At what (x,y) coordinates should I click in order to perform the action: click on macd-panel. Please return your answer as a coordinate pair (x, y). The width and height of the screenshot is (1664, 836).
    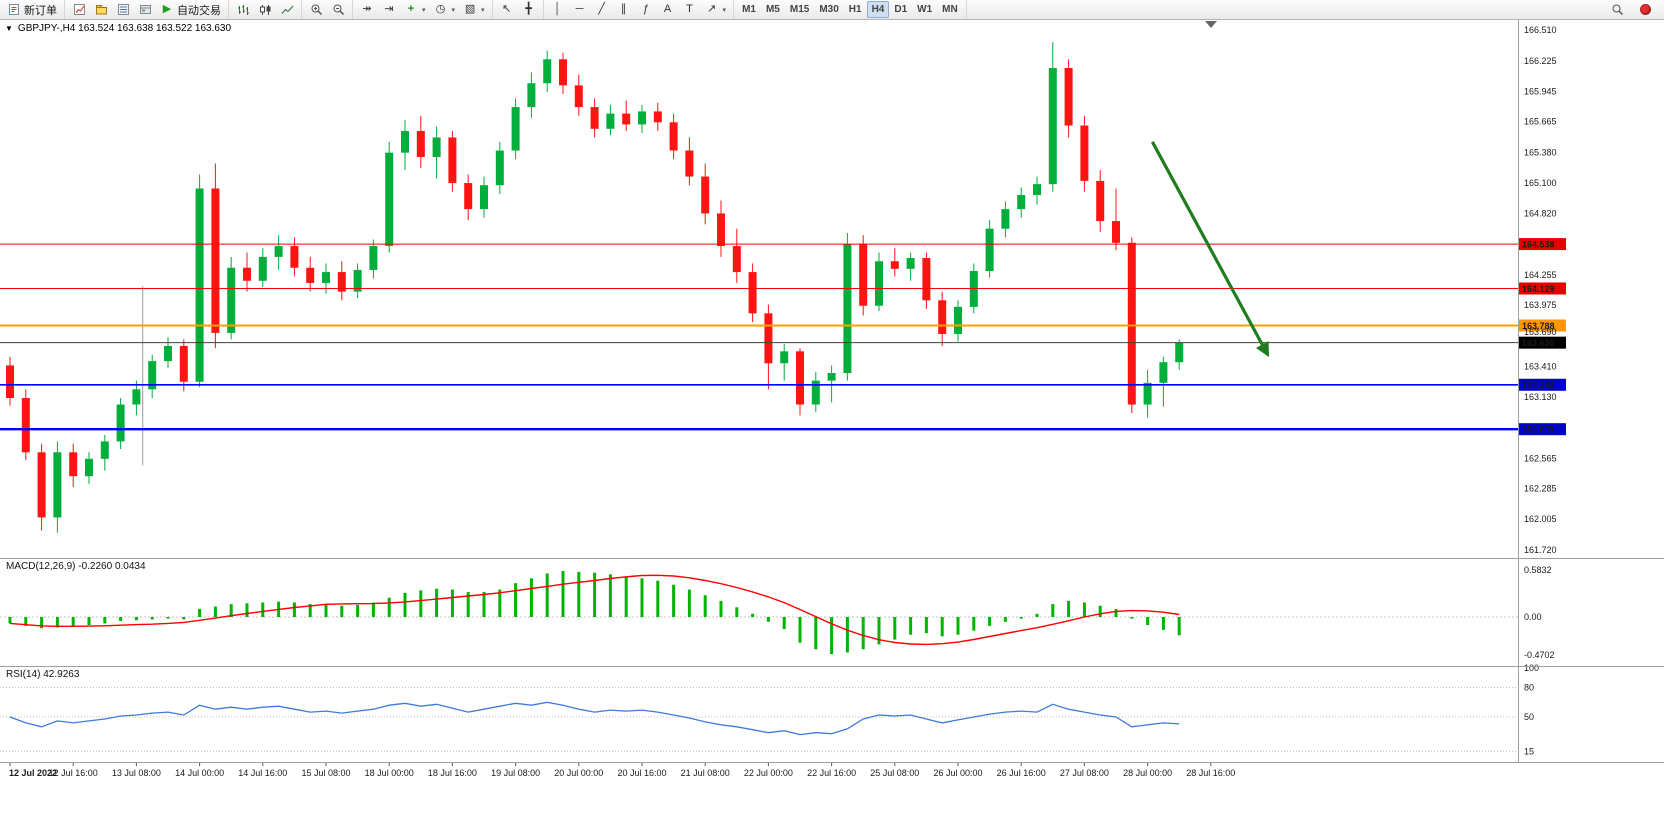
    Looking at the image, I should click on (759, 613).